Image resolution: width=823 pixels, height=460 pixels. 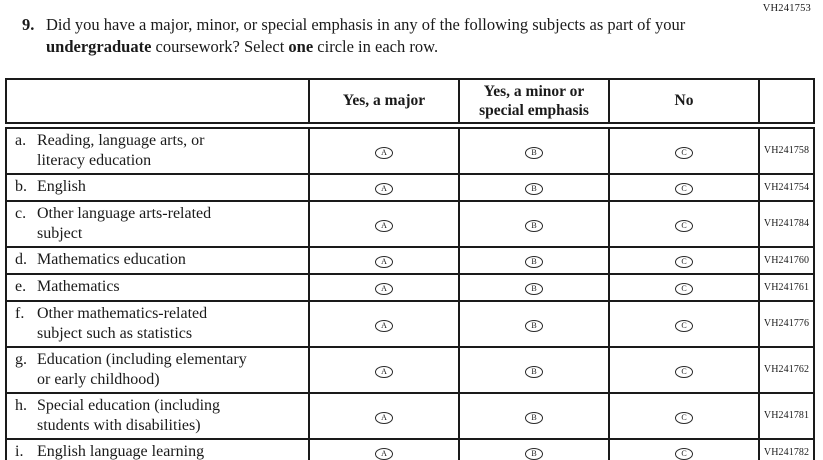 What do you see at coordinates (534, 454) in the screenshot?
I see `answer-bubble-i-minor: B` at bounding box center [534, 454].